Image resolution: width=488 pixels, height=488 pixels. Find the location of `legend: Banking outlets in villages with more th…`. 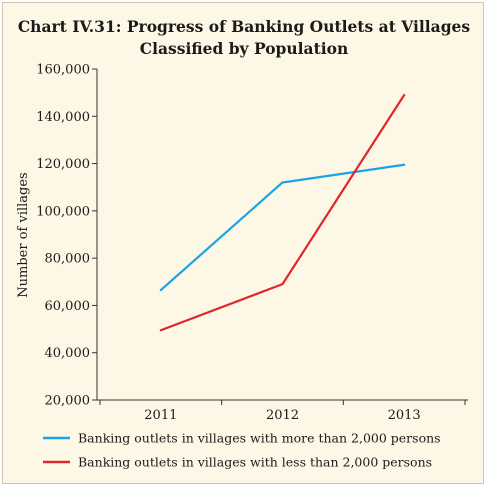

legend: Banking outlets in villages with more th… is located at coordinates (242, 450).